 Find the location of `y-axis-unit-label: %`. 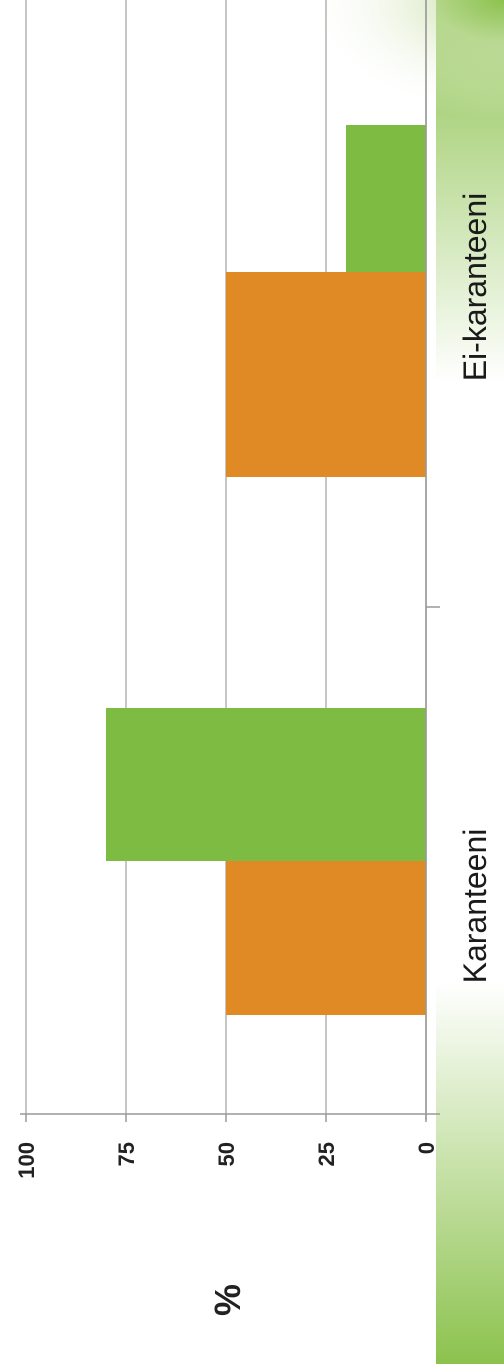

y-axis-unit-label: % is located at coordinates (227, 1300).